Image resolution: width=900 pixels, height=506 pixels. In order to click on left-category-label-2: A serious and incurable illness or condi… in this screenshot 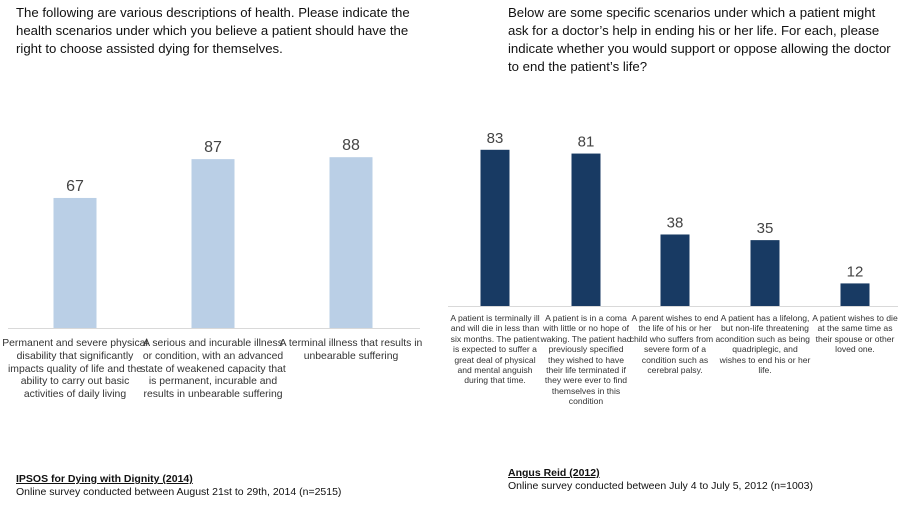, I will do `click(213, 369)`.